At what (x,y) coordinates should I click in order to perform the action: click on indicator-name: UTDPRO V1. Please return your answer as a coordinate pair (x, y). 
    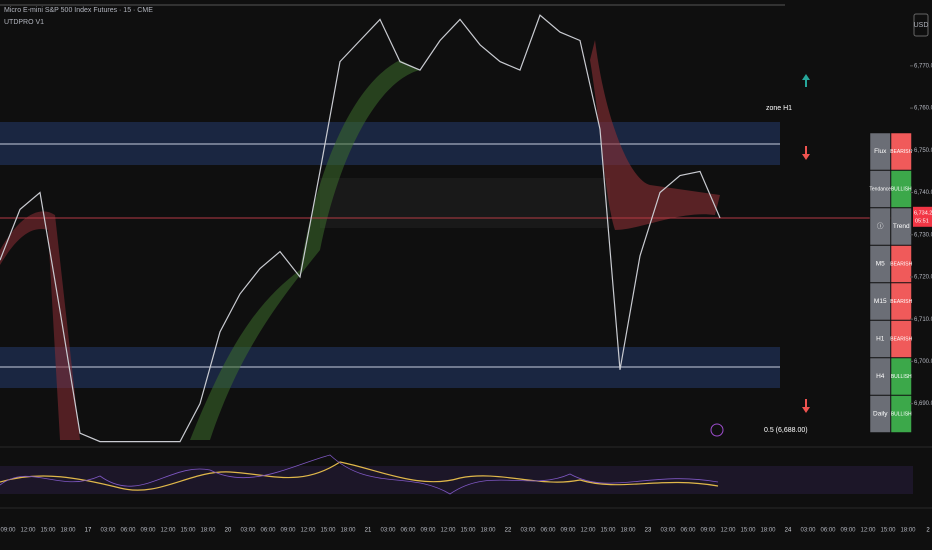
    Looking at the image, I should click on (24, 22).